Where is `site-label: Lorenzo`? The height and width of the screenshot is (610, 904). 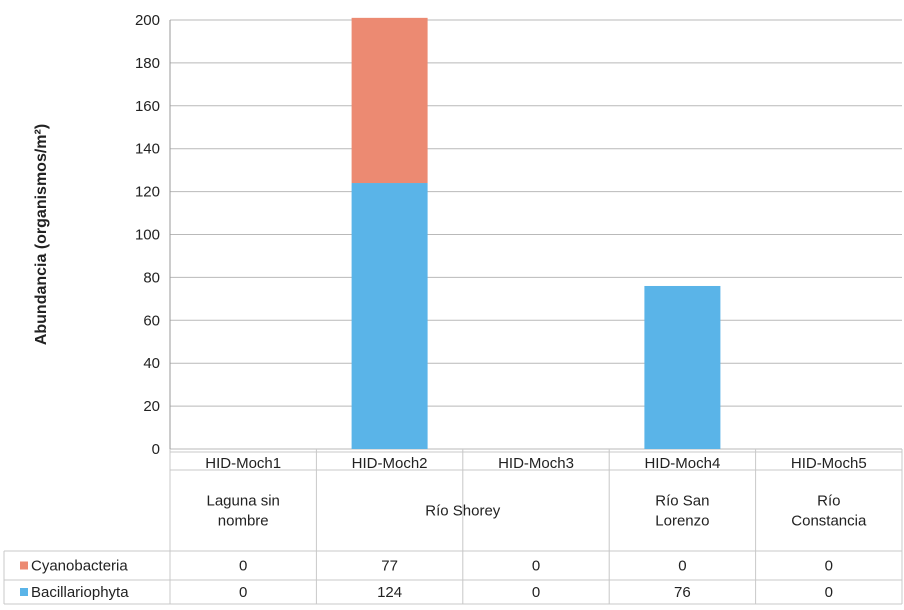
site-label: Lorenzo is located at coordinates (682, 521).